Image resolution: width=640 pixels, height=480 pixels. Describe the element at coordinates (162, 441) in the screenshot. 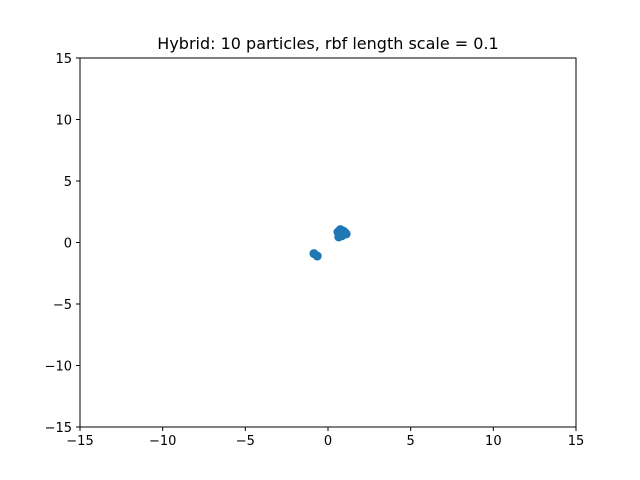

I see `x-tick-label: −10` at that location.